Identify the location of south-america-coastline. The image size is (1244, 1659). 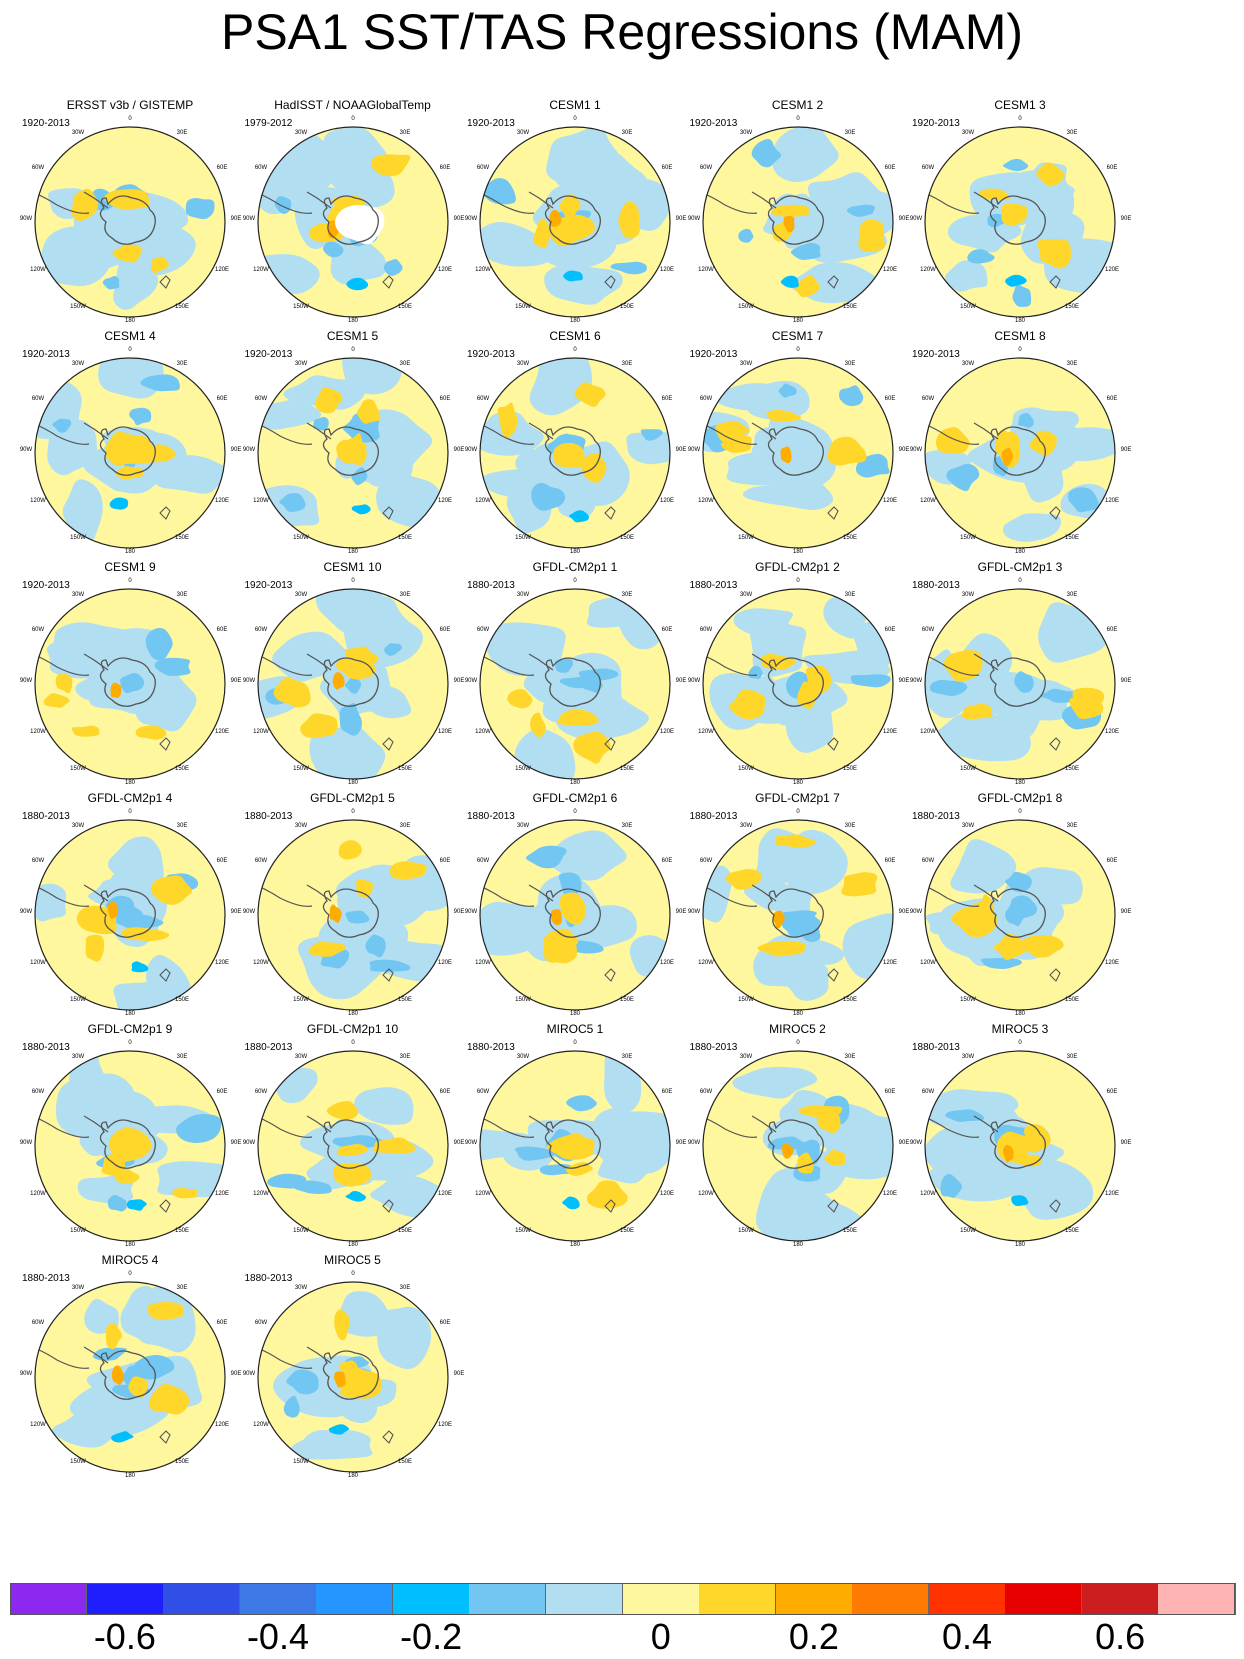
(729, 431).